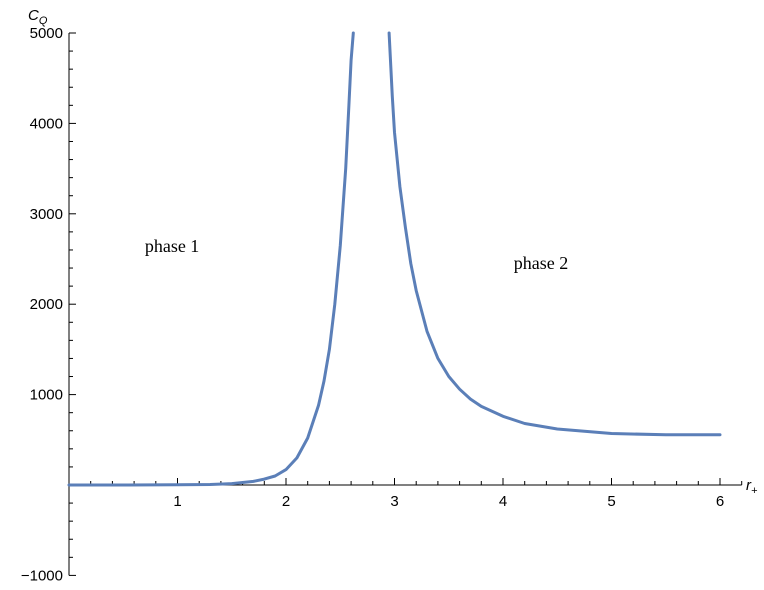 The height and width of the screenshot is (590, 764). Describe the element at coordinates (720, 501) in the screenshot. I see `x-tick-label: 6` at that location.